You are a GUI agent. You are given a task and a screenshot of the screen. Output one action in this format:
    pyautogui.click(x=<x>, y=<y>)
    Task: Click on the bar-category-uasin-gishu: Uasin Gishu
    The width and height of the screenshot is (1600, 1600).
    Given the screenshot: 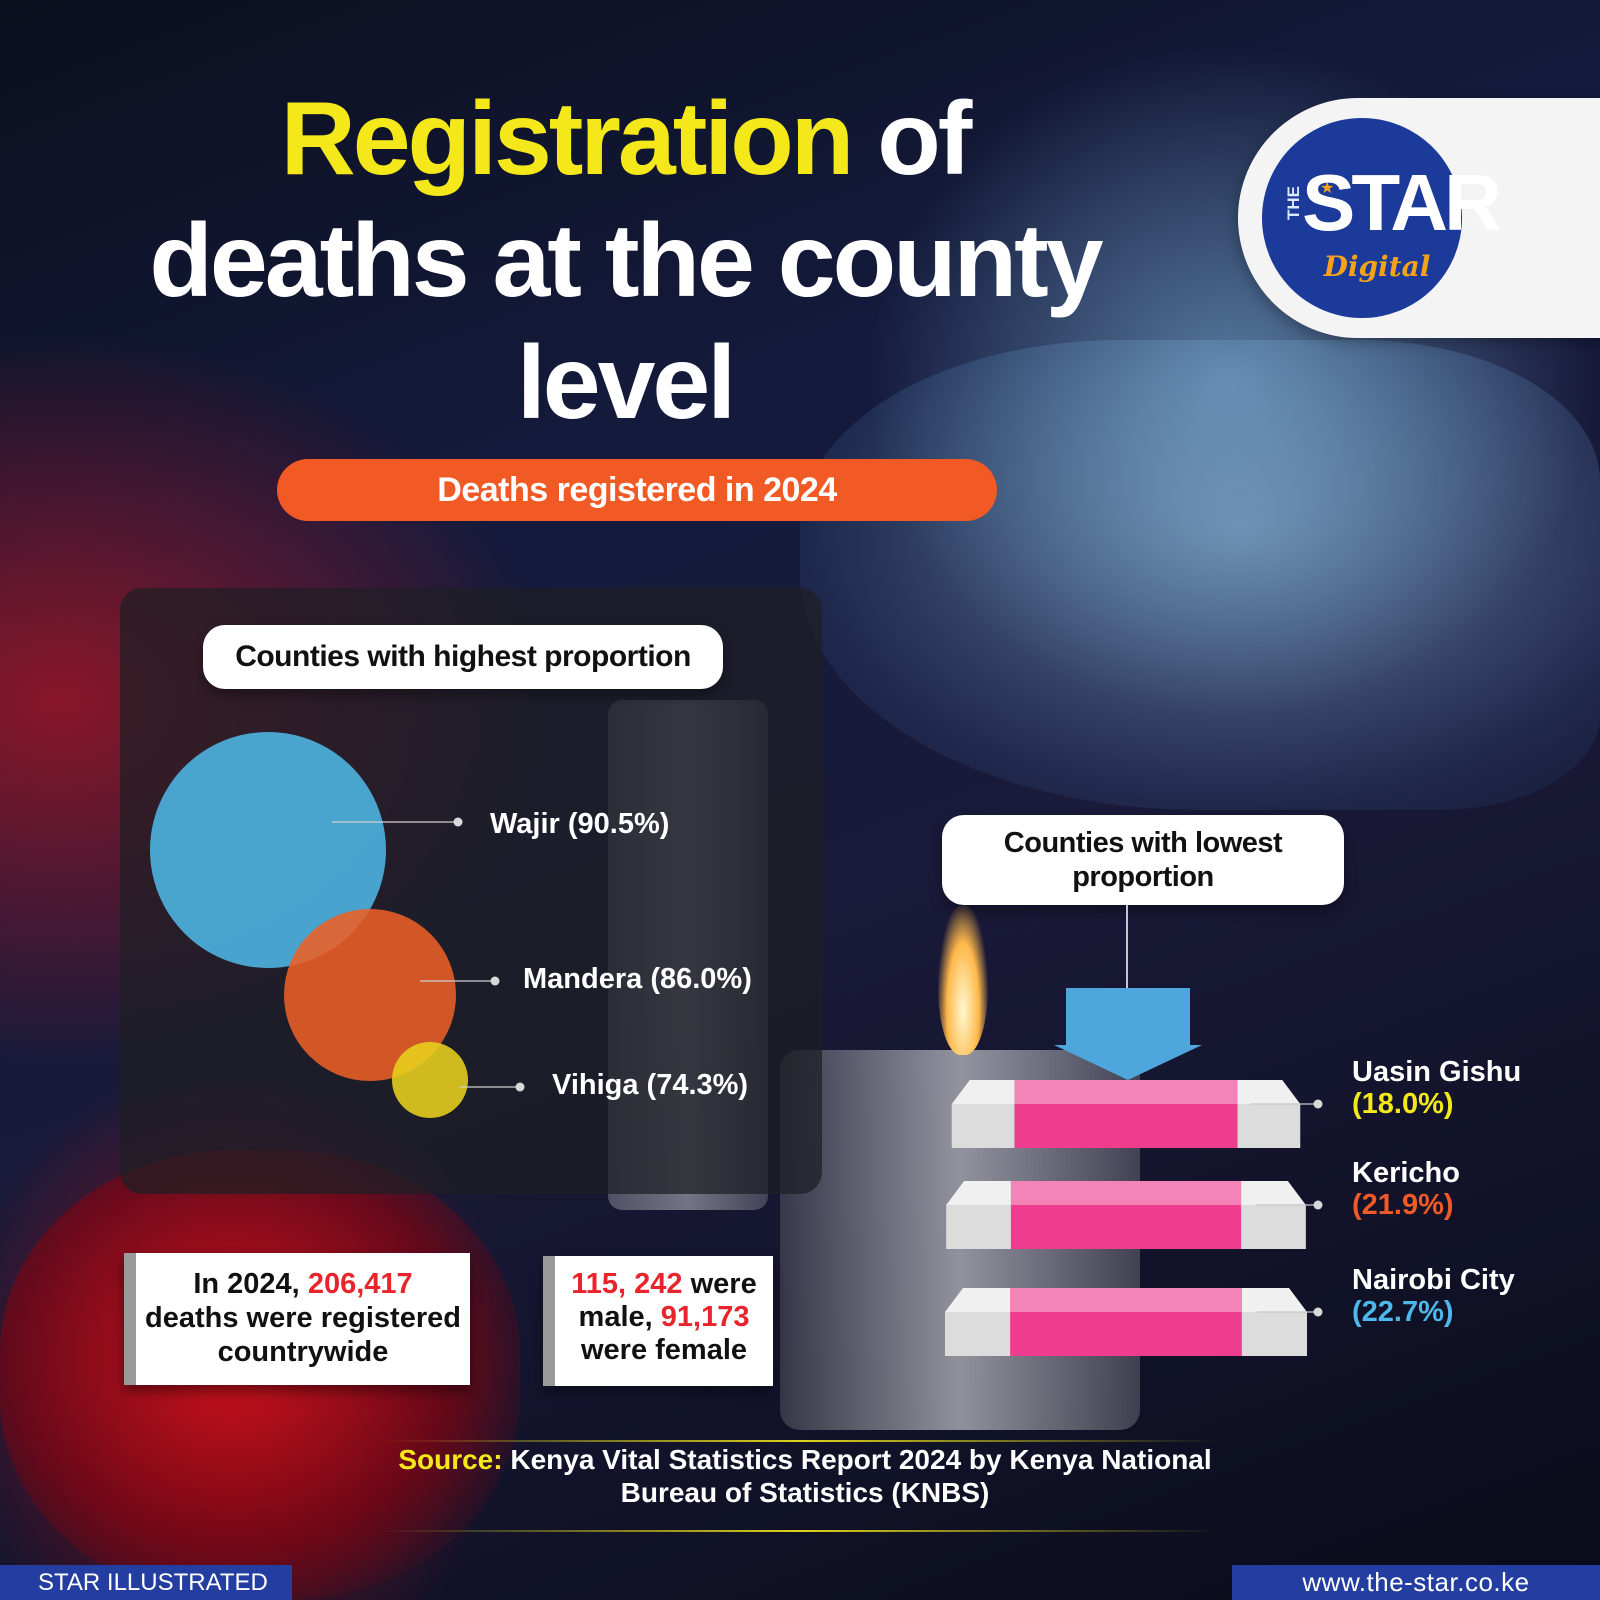 What is the action you would take?
    pyautogui.click(x=1436, y=1072)
    